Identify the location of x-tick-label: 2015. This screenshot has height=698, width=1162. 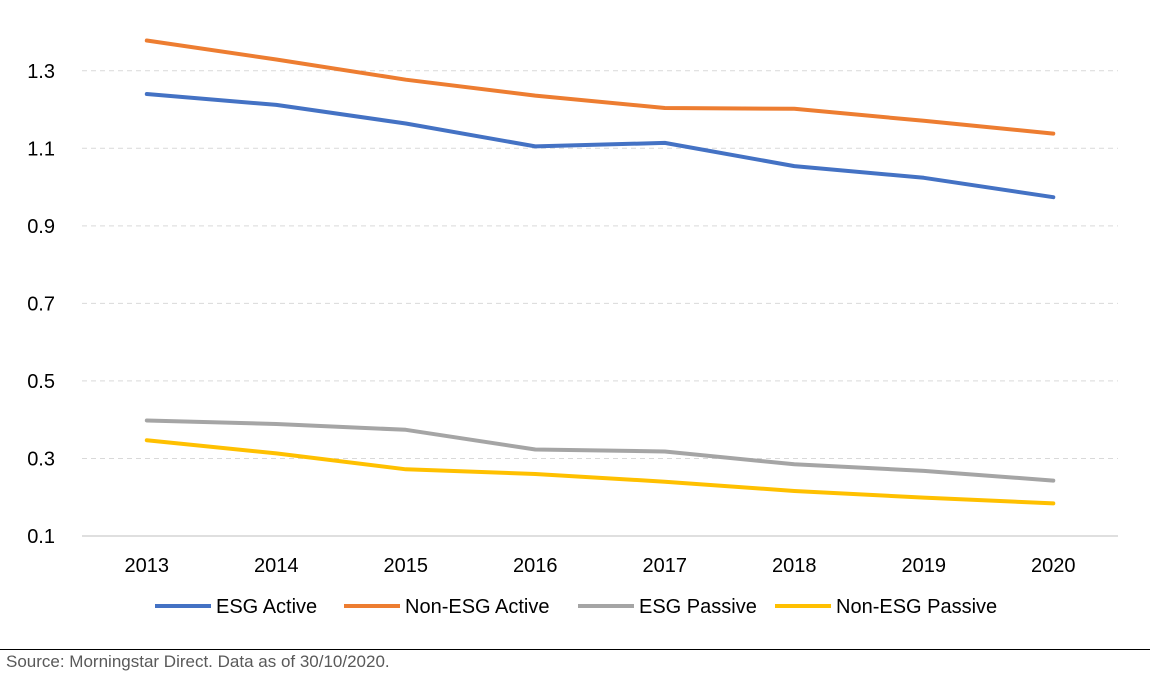
(406, 566).